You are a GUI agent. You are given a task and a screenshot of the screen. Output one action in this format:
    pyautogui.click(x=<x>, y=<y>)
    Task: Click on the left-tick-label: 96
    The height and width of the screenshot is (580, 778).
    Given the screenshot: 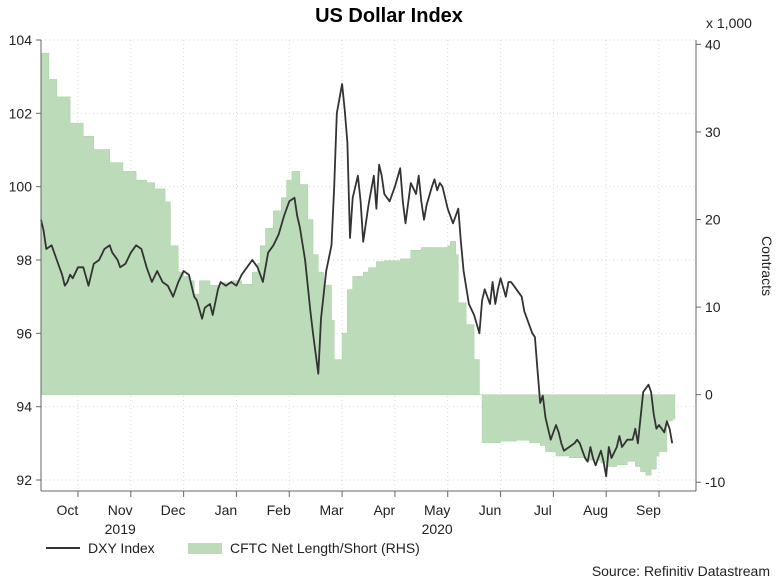 What is the action you would take?
    pyautogui.click(x=24, y=333)
    